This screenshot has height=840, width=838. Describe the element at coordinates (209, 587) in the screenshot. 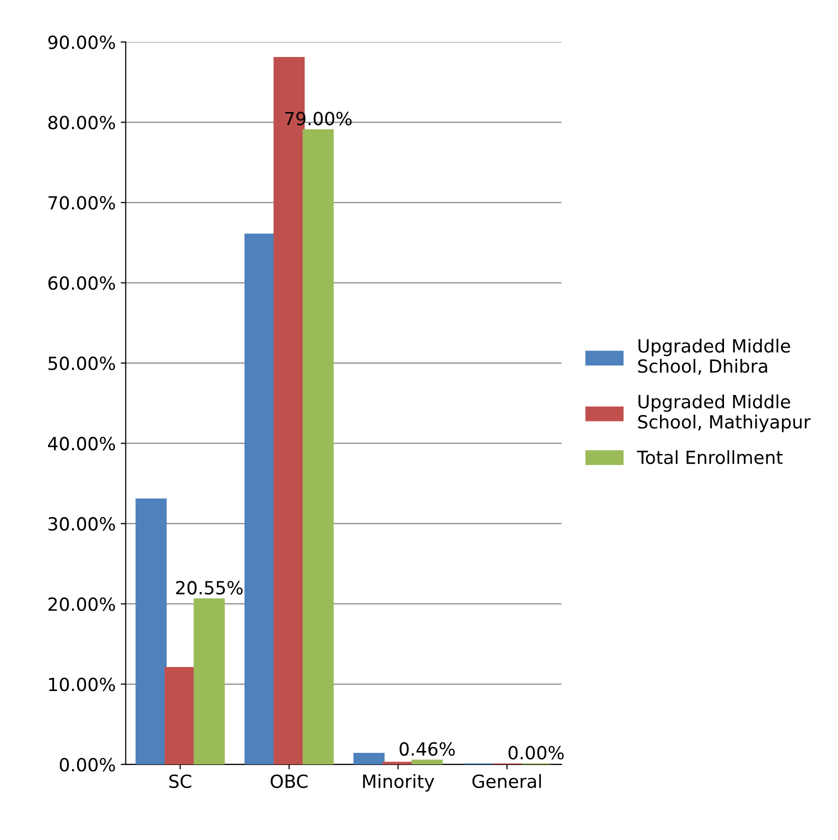

I see `data-label: 20.55%` at that location.